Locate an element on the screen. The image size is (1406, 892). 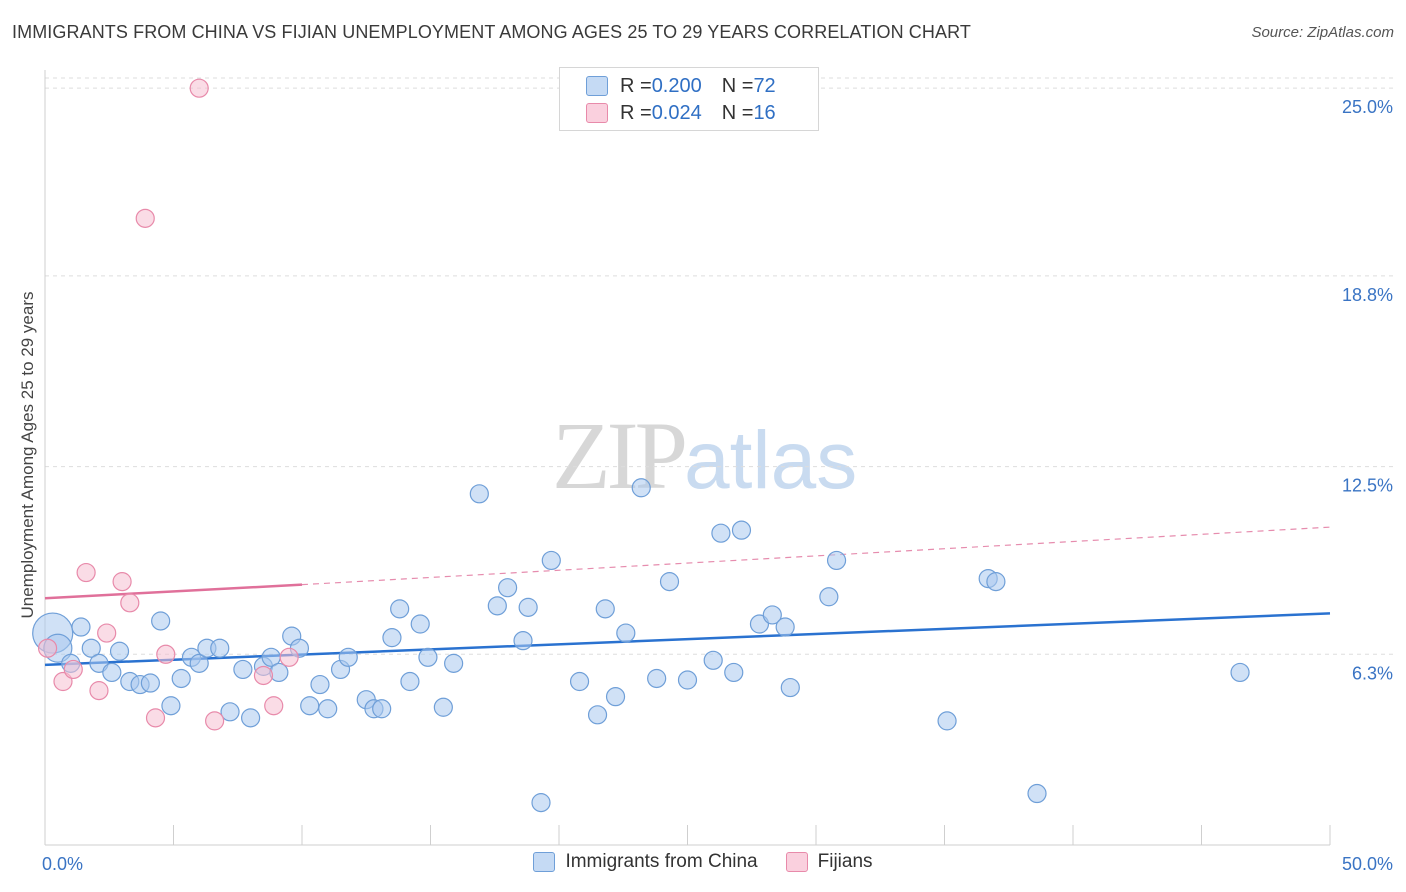
watermark: ZIPatlas is located at coordinates (704, 455).